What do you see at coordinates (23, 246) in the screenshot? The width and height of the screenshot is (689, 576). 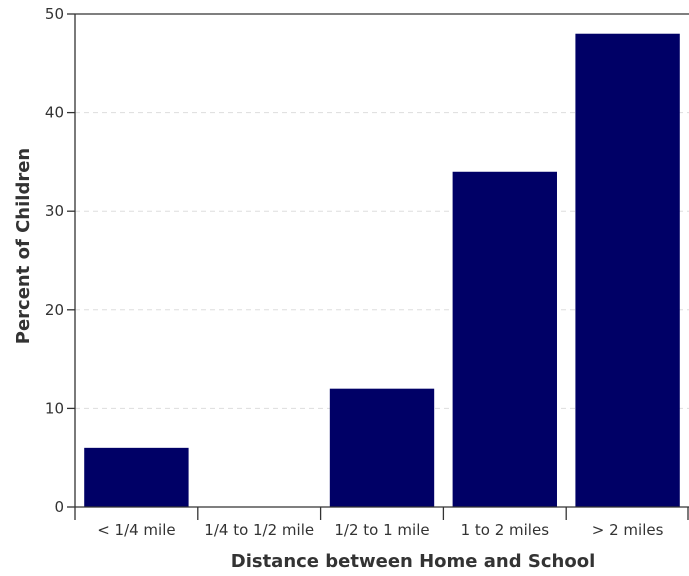 I see `y-axis-title: Percent of Children` at bounding box center [23, 246].